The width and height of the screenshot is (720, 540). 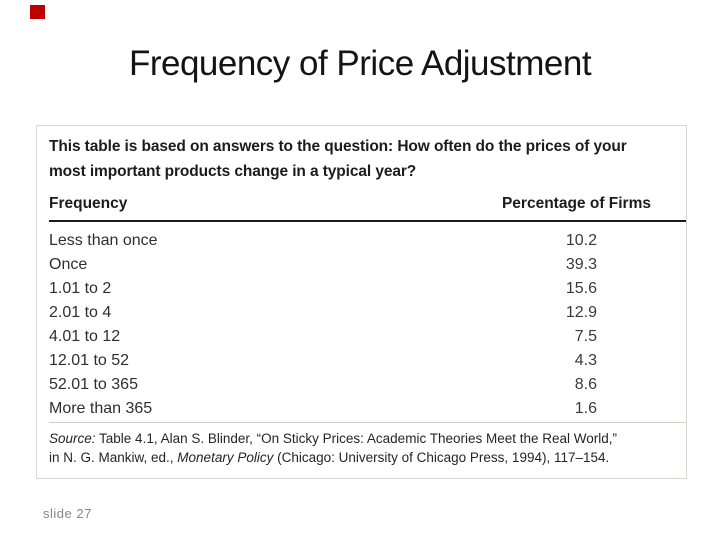 What do you see at coordinates (89, 360) in the screenshot?
I see `frequency-cell: 12.01 to 52` at bounding box center [89, 360].